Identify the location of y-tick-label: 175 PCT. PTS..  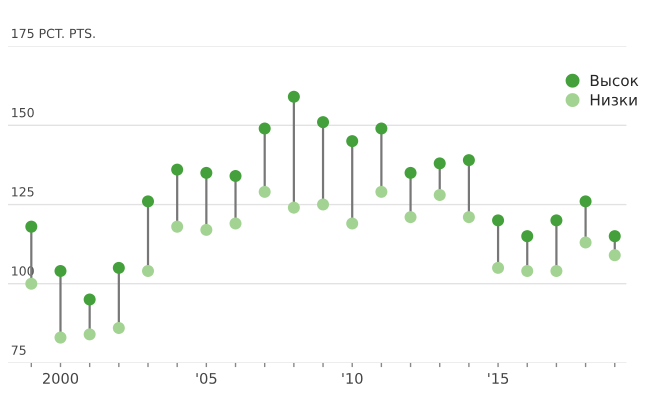
(53, 33).